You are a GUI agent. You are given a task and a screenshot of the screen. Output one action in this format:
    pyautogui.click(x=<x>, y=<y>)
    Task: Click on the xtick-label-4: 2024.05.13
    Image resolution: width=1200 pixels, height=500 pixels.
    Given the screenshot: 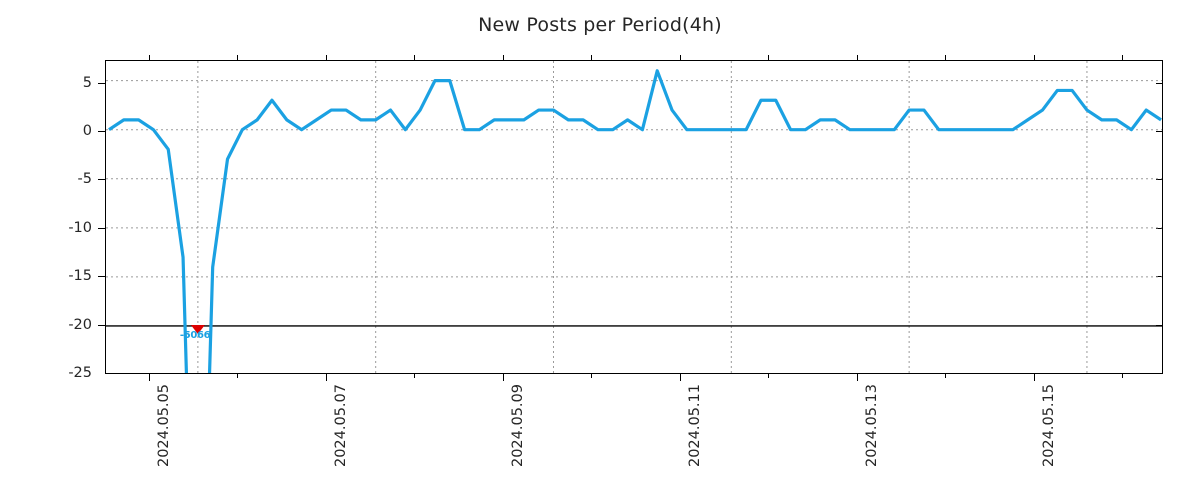 What is the action you would take?
    pyautogui.click(x=872, y=426)
    